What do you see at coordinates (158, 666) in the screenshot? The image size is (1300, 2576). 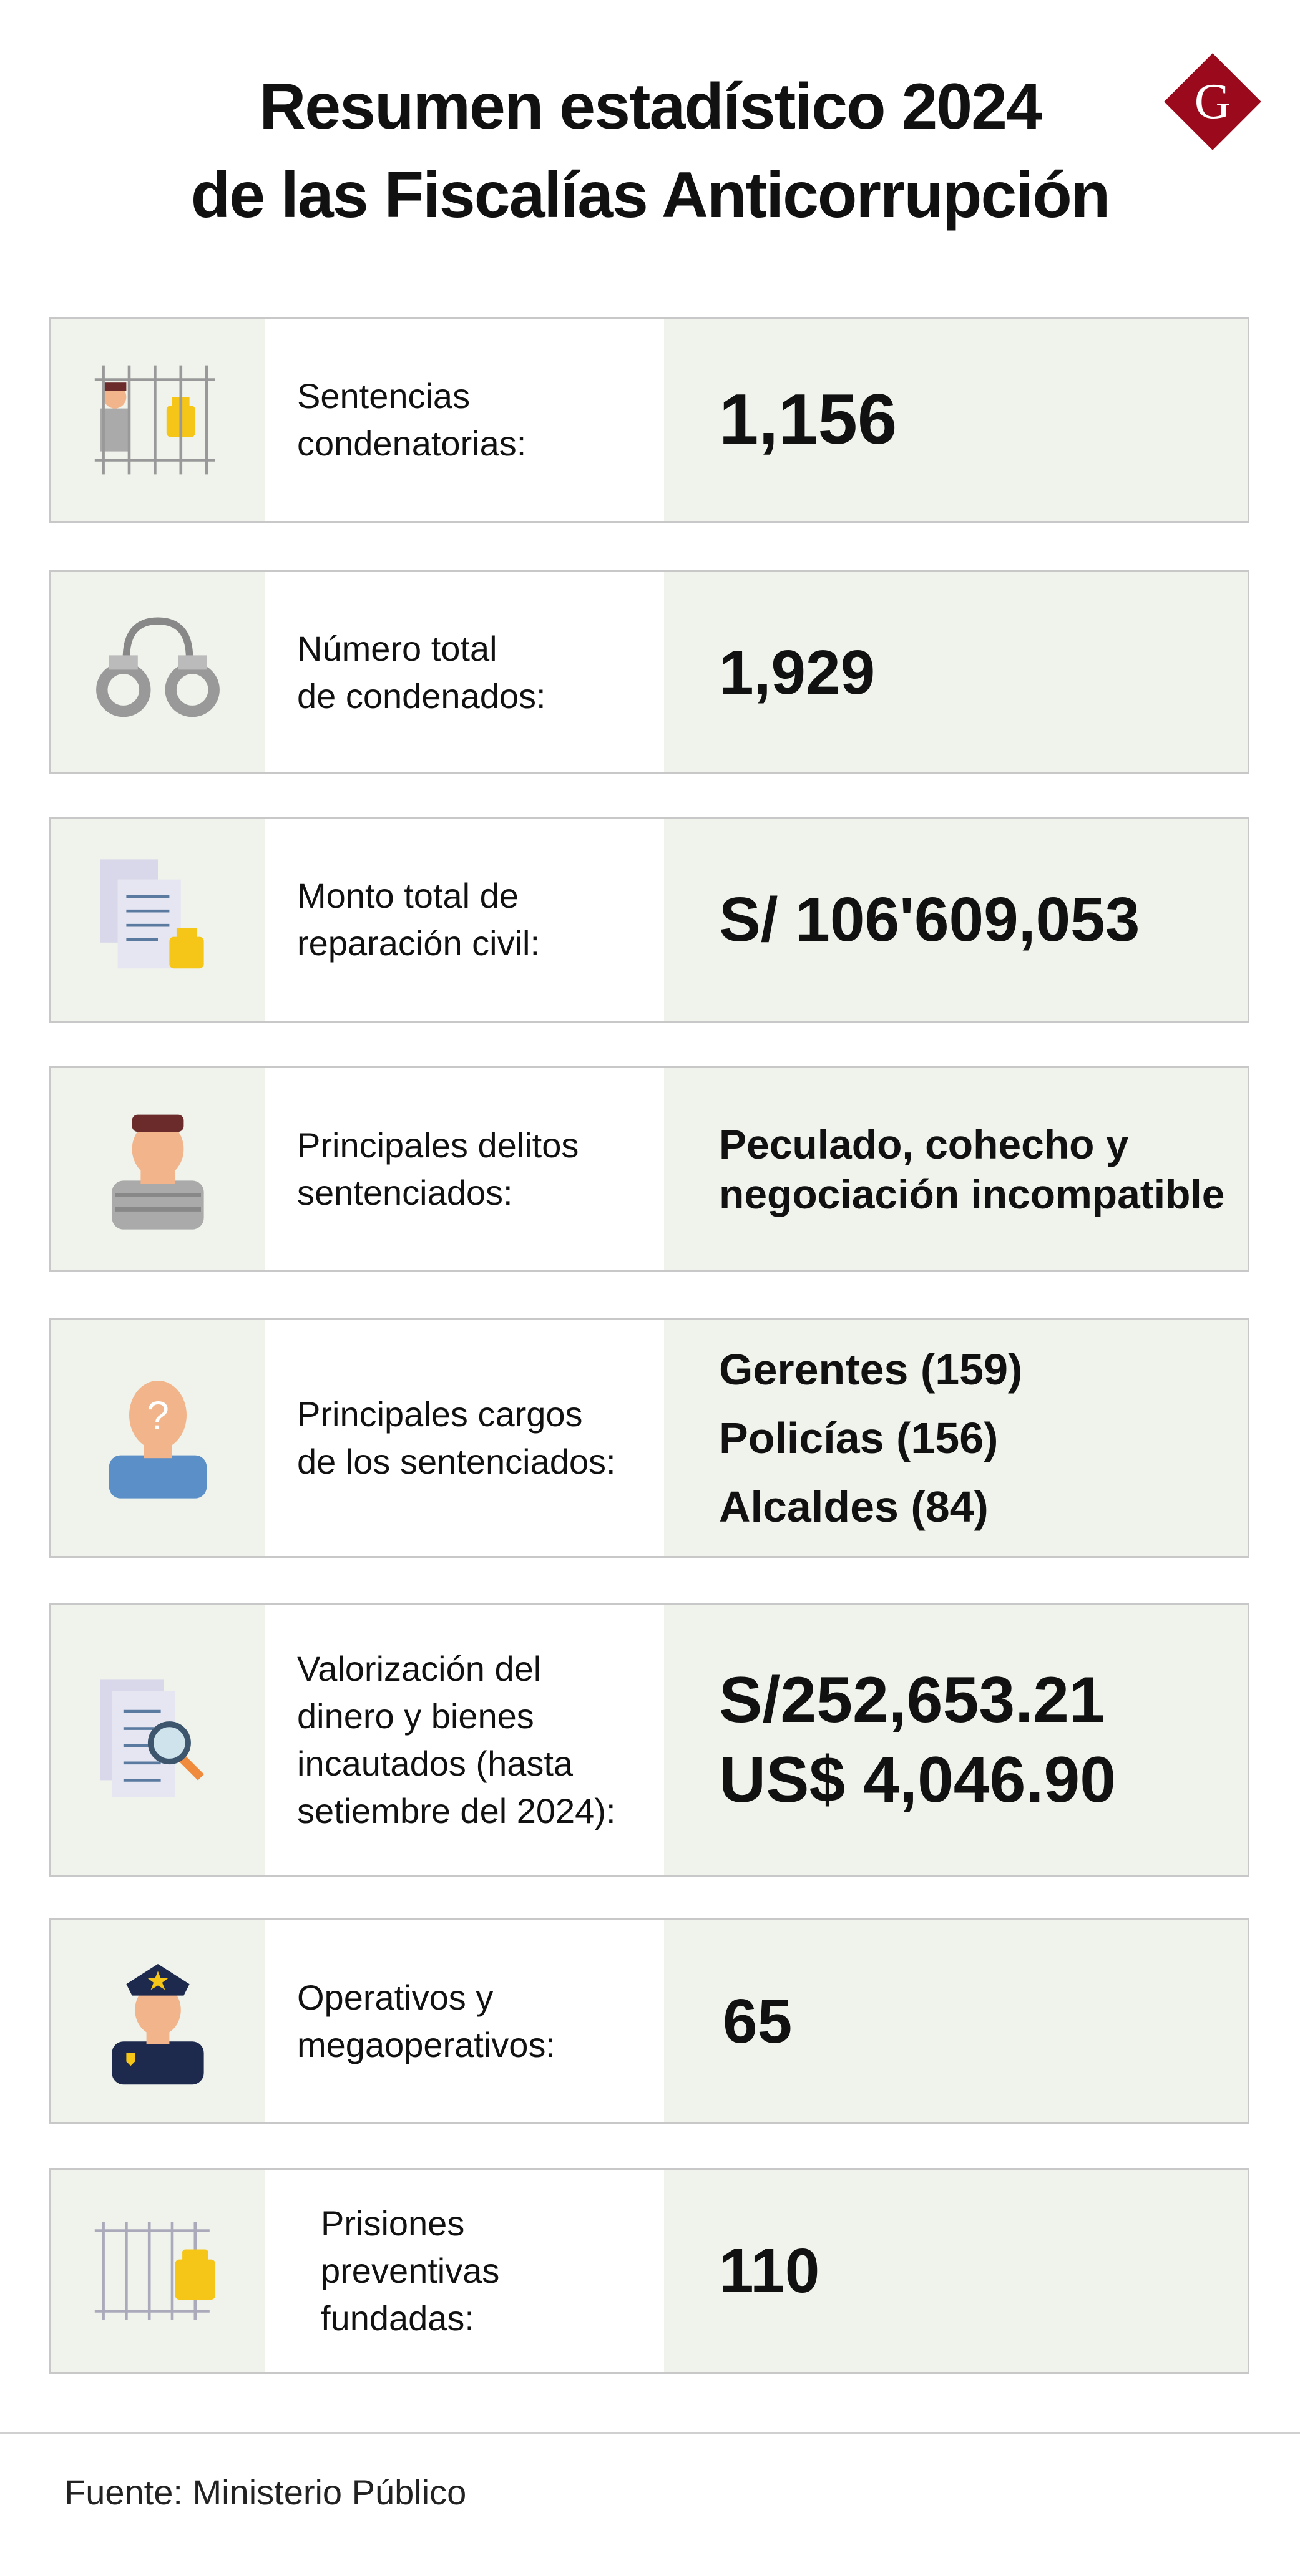 I see `handcuffs-icon` at bounding box center [158, 666].